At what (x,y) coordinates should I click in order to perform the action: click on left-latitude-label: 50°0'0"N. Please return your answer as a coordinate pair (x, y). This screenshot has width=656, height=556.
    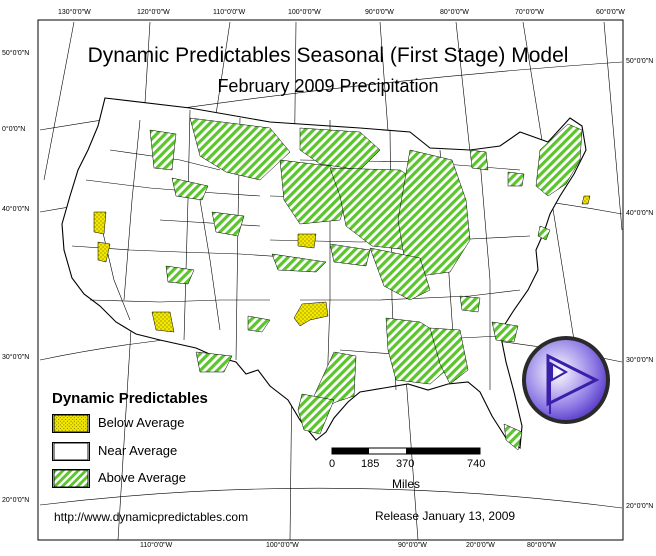
    Looking at the image, I should click on (16, 53).